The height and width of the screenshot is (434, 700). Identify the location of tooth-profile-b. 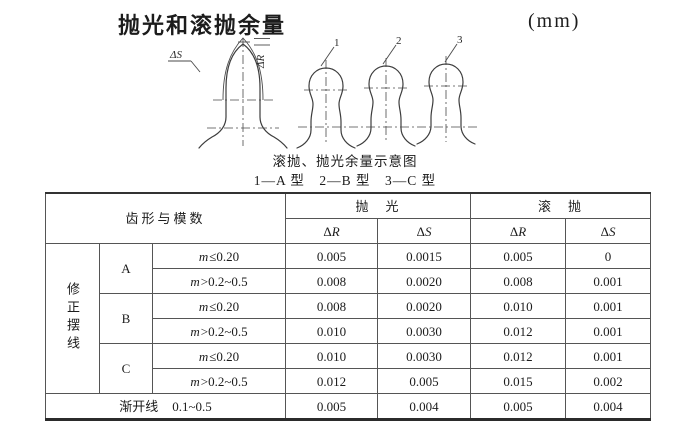
(386, 102).